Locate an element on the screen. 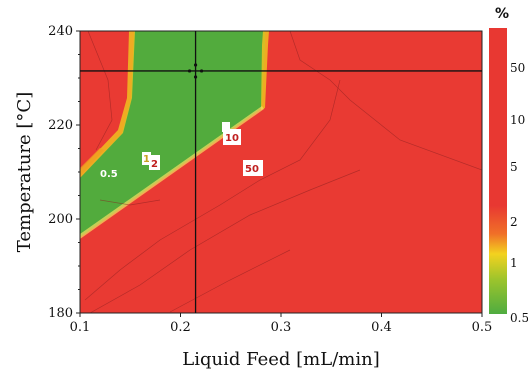 The image size is (528, 375). colorbar-tick-label: 10 is located at coordinates (517, 120).